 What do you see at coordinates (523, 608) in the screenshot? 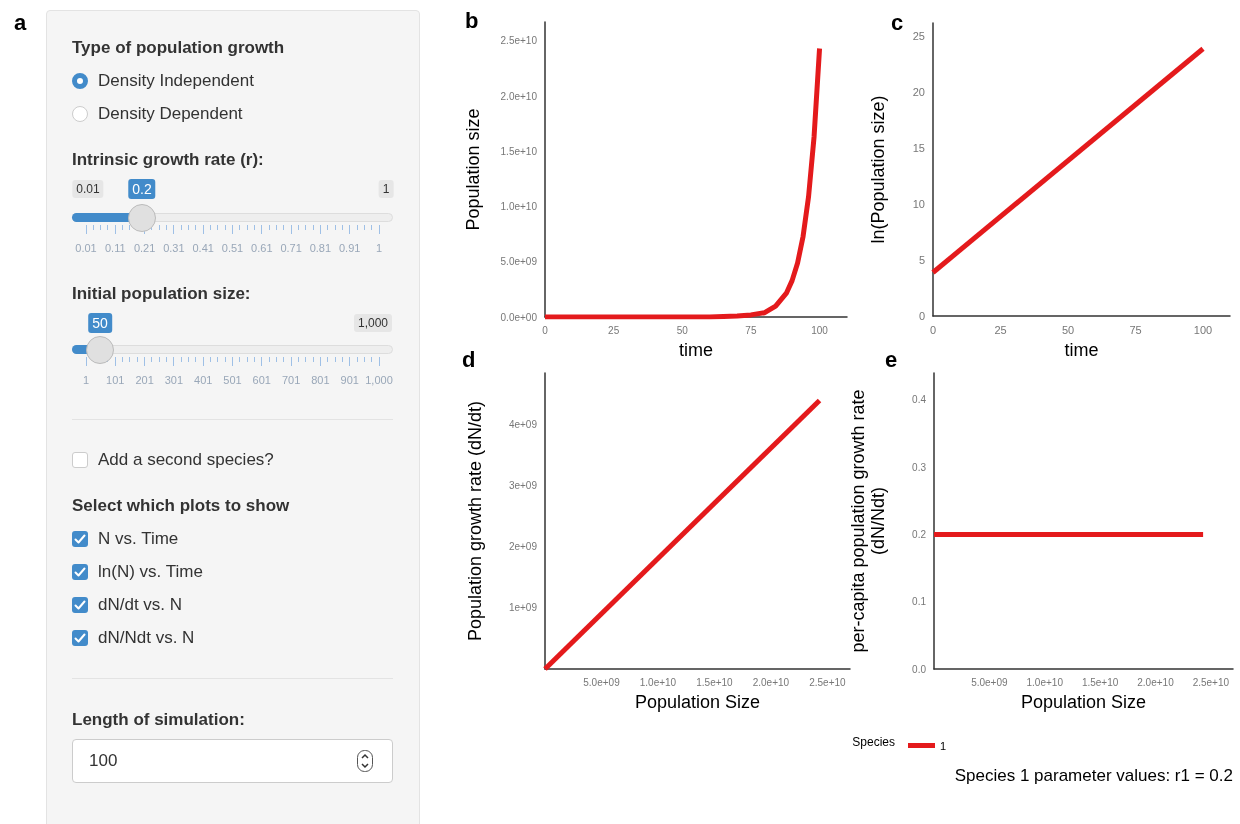
I see `y-tick-label: 1e+09` at bounding box center [523, 608].